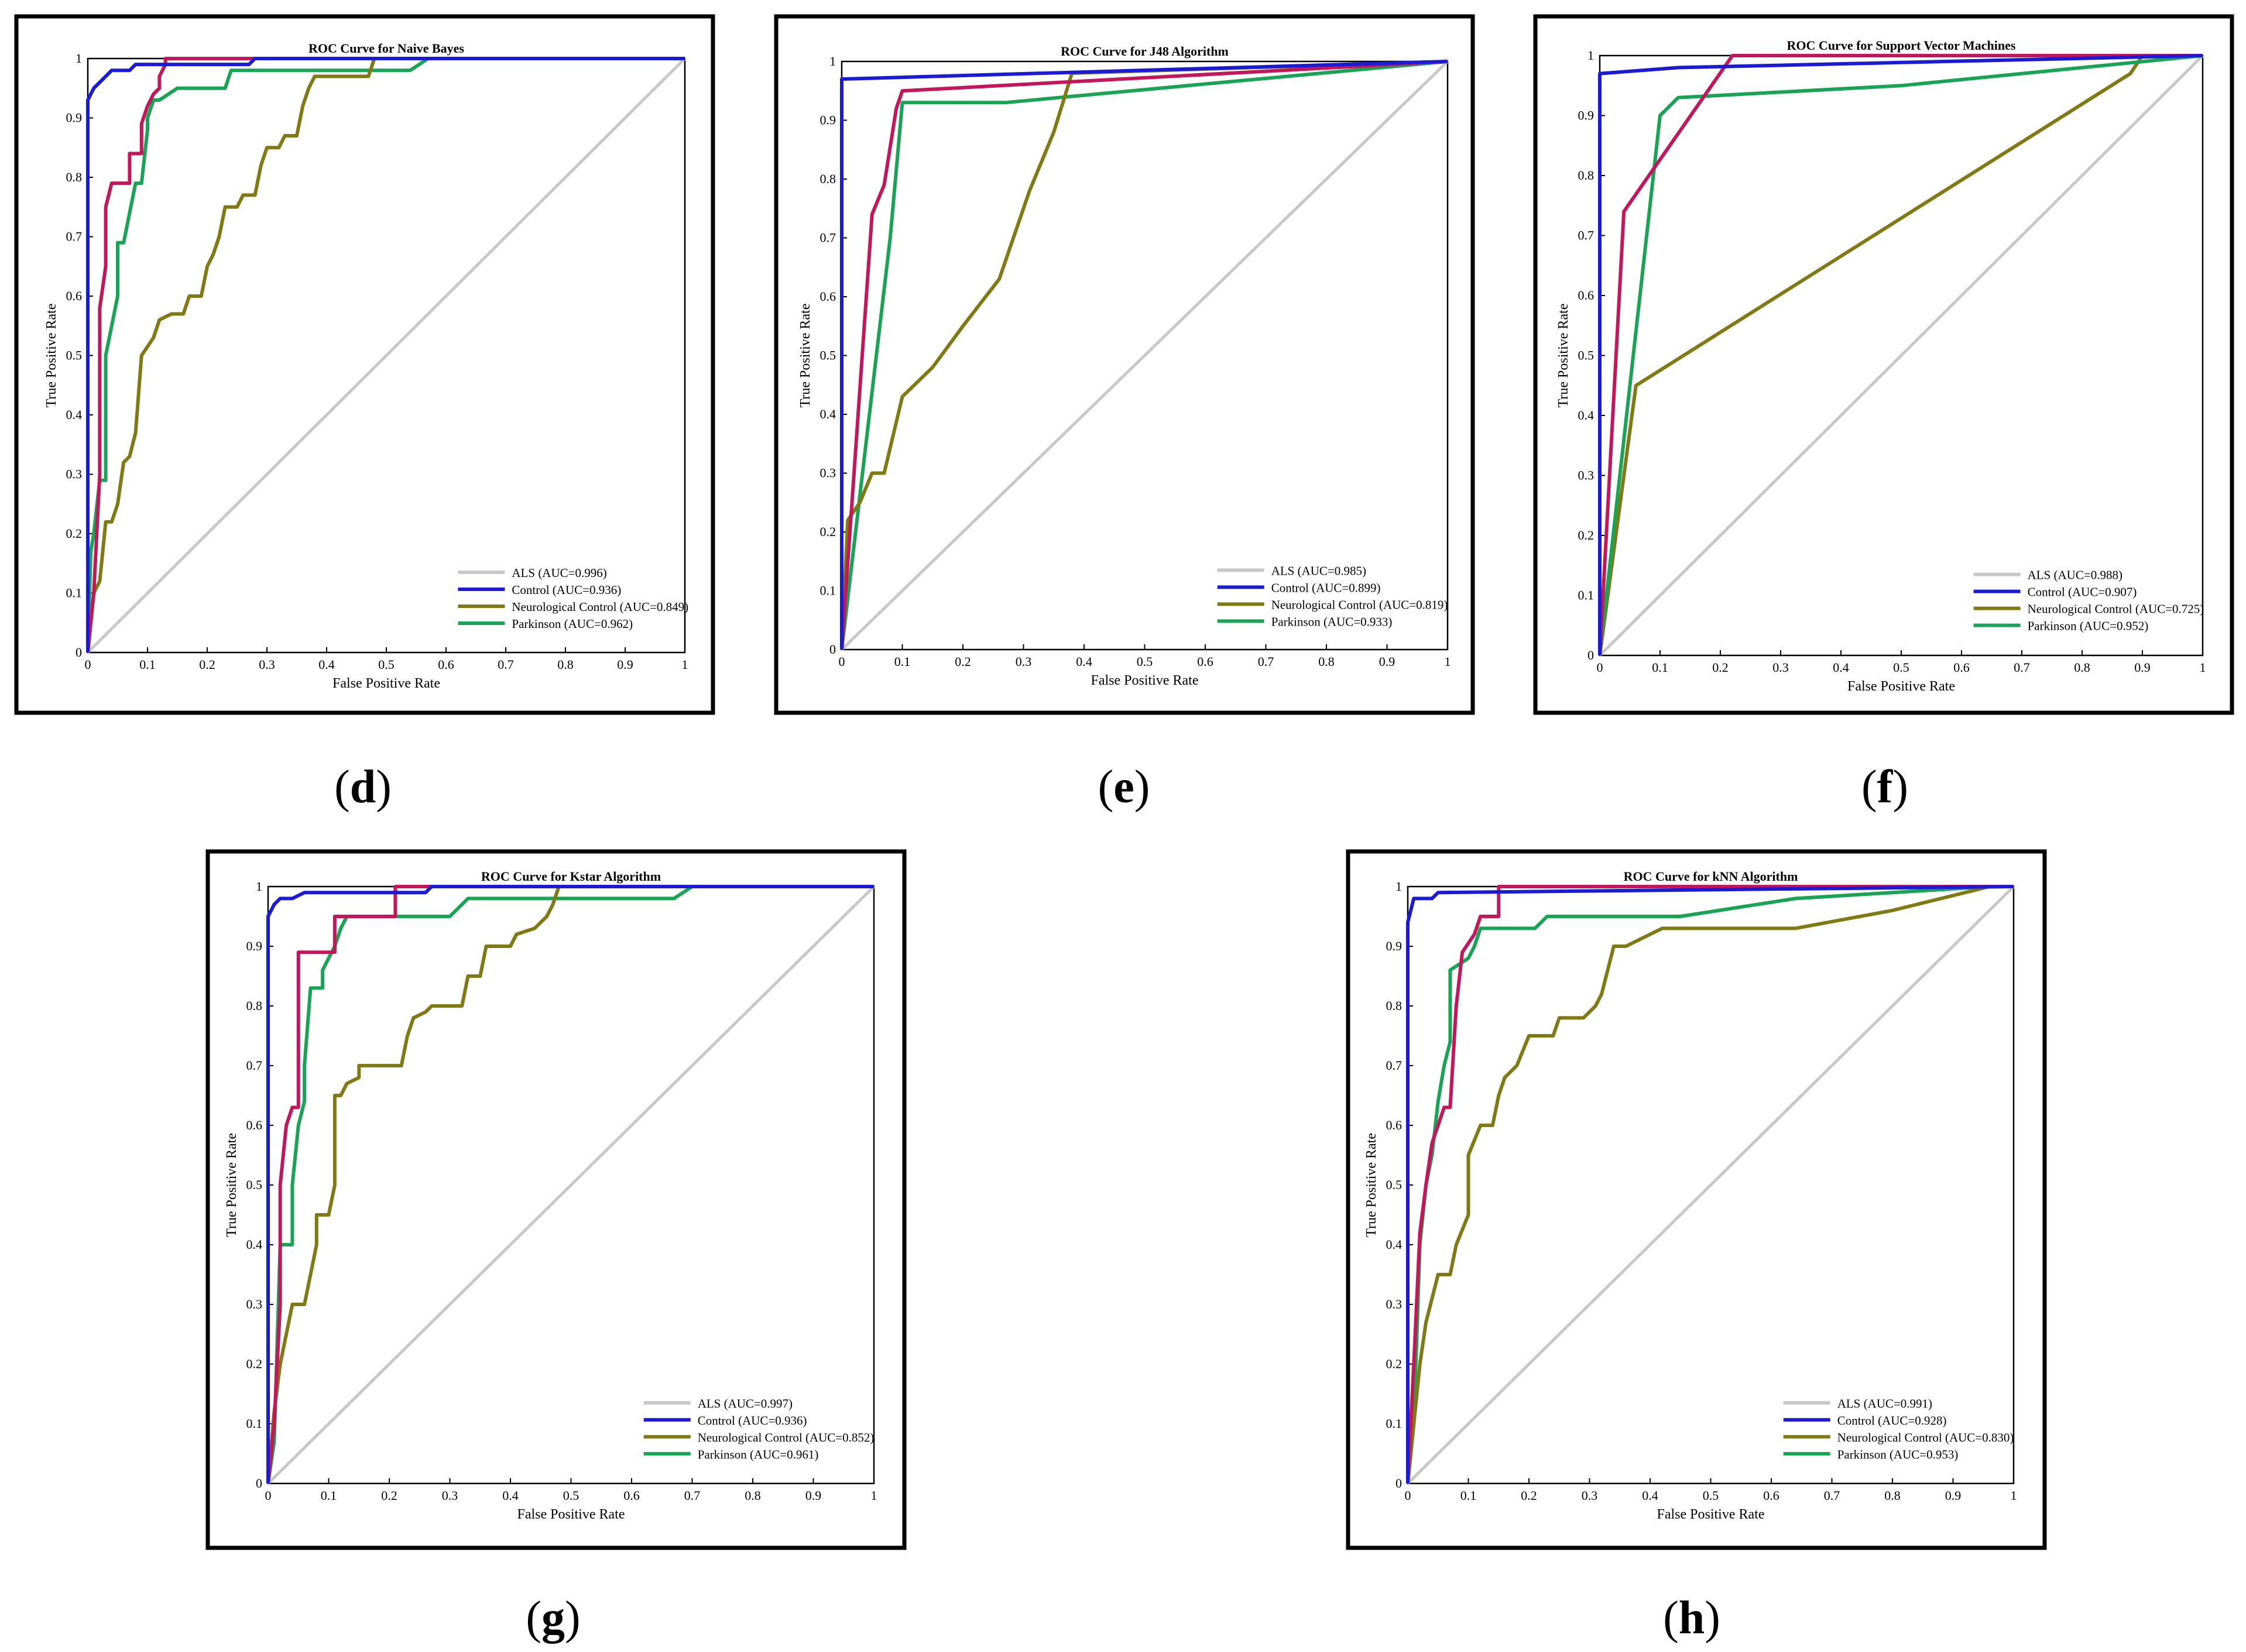 Image resolution: width=2246 pixels, height=1652 pixels. I want to click on legend-label-neuro: Neurological Control (AUC=0.830), so click(1925, 1437).